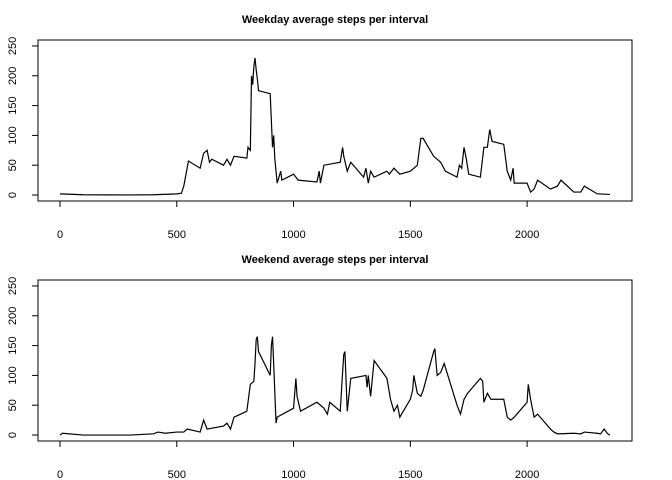 The height and width of the screenshot is (480, 672). What do you see at coordinates (335, 20) in the screenshot?
I see `chart-title: Weekday average steps per interval` at bounding box center [335, 20].